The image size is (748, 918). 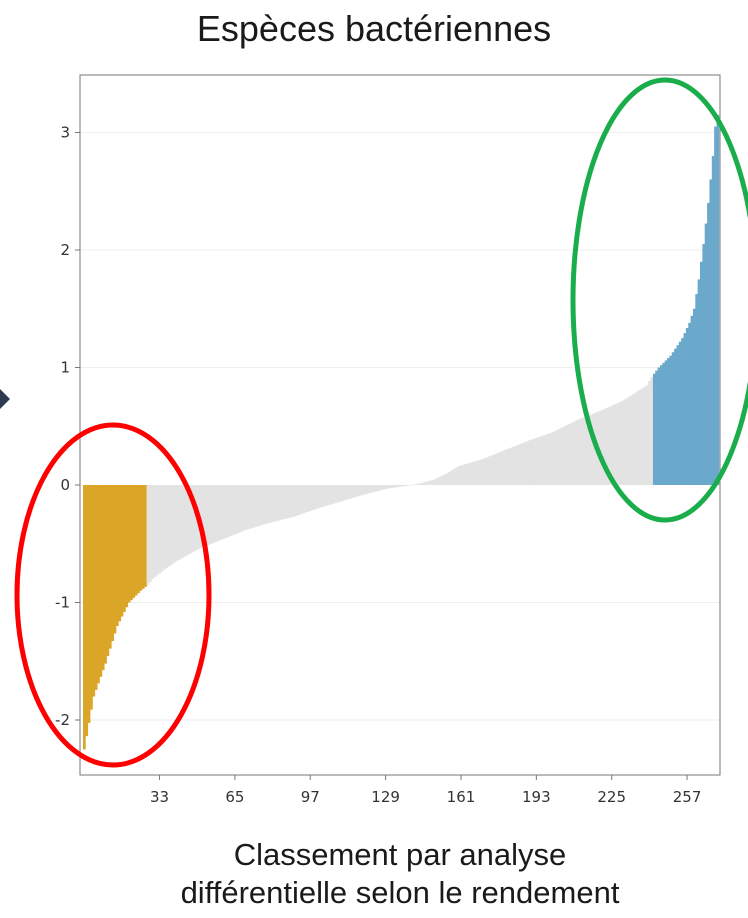 What do you see at coordinates (5, 399) in the screenshot?
I see `arrowhead-icon` at bounding box center [5, 399].